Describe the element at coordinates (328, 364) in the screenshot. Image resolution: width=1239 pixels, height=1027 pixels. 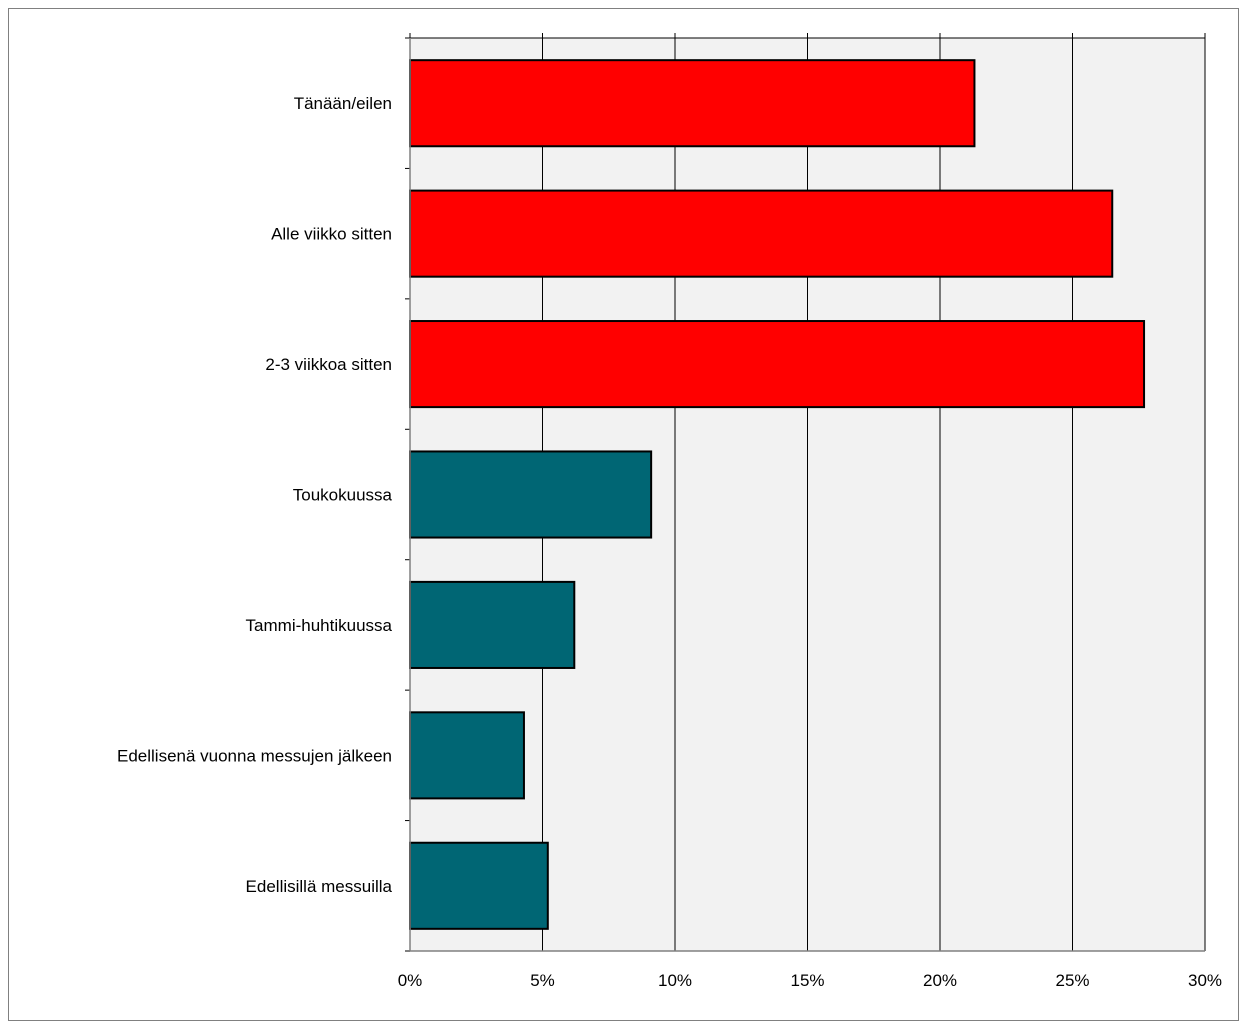
I see `category-label: 2-3 viikkoa sitten` at that location.